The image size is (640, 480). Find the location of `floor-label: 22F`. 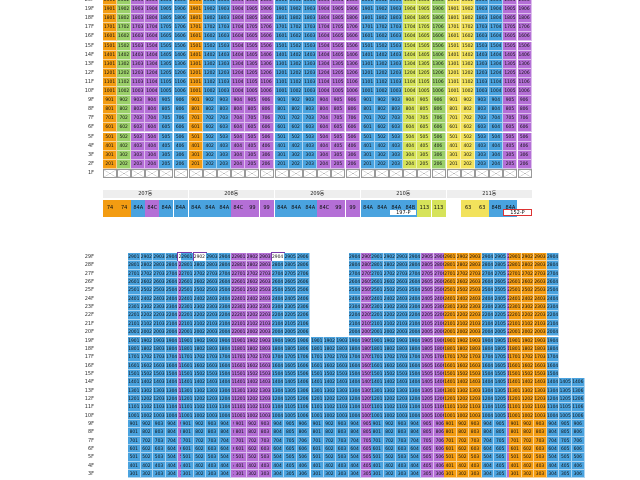

floor-label: 22F is located at coordinates (89, 315).